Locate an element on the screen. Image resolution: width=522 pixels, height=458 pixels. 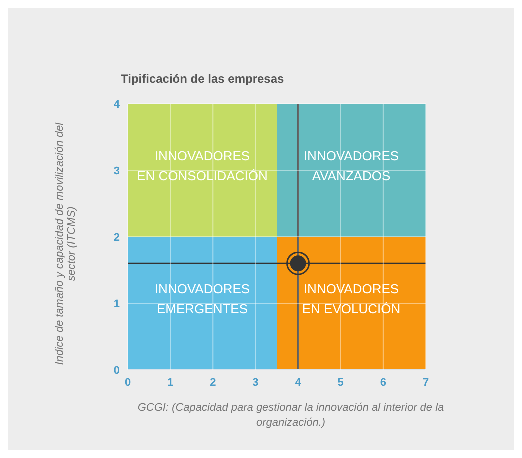
y-tick-label: 1 is located at coordinates (117, 304).